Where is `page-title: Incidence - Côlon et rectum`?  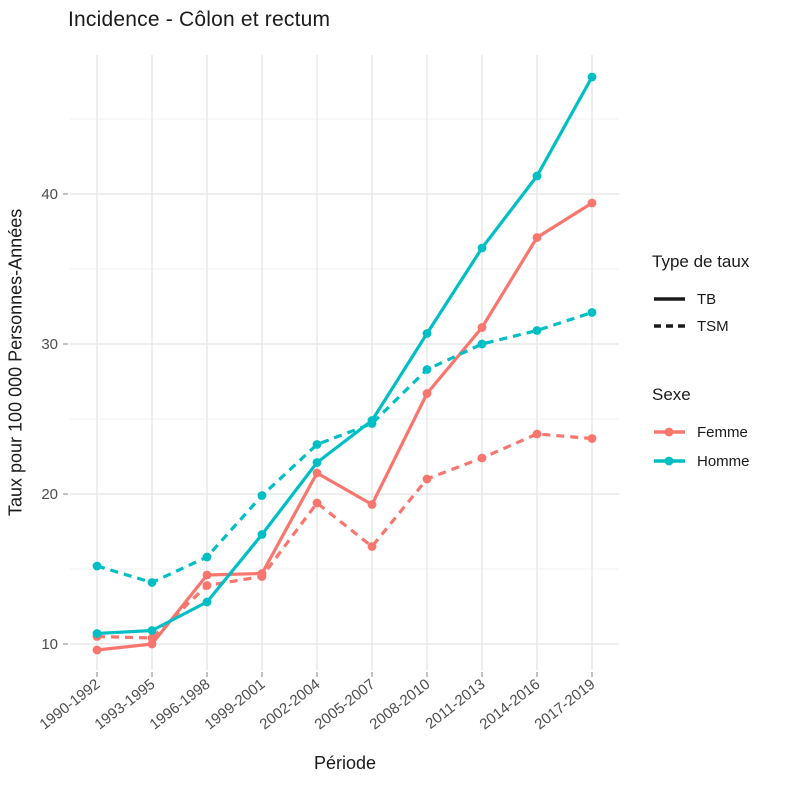
page-title: Incidence - Côlon et rectum is located at coordinates (199, 19).